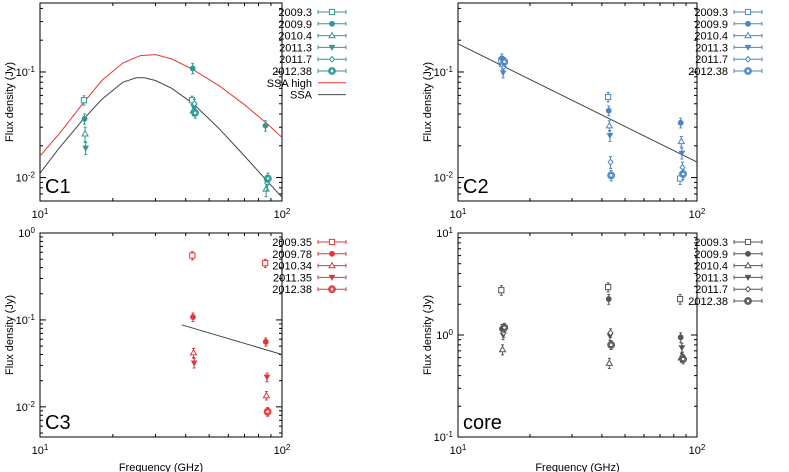 The image size is (789, 472). I want to click on y-tick-label: 10¹, so click(444, 233).